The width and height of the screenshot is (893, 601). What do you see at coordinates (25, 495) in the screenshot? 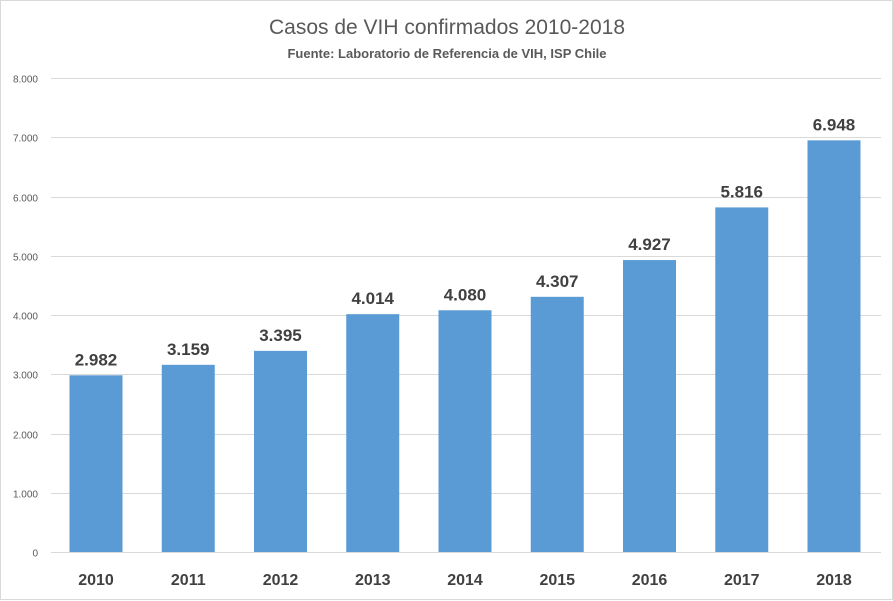
I see `y-tick-label: 1.000` at bounding box center [25, 495].